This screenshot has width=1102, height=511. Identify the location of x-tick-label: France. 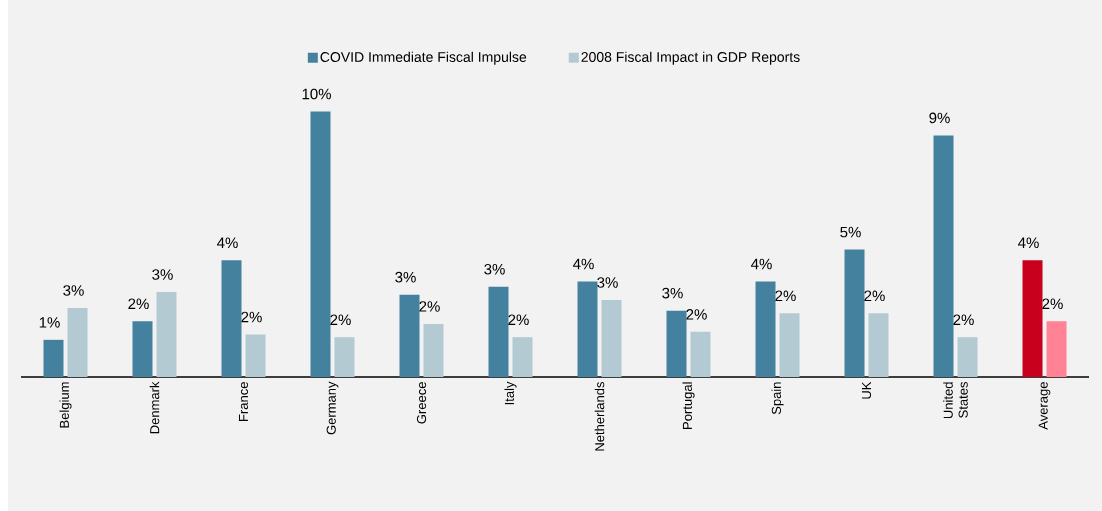
(243, 401).